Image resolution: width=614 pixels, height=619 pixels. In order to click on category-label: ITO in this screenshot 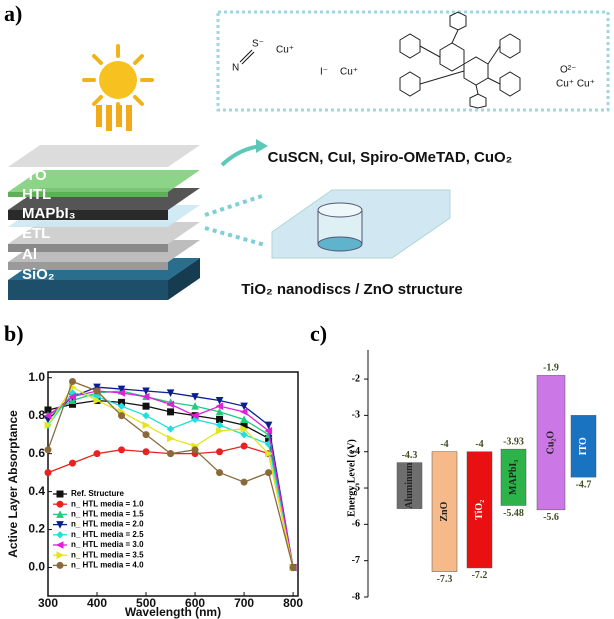, I will do `click(583, 446)`.